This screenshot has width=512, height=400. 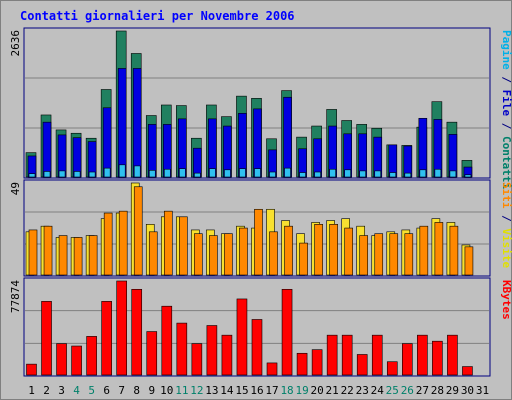 I want to click on panel-side-legend: Siti / Visite, so click(x=506, y=225).